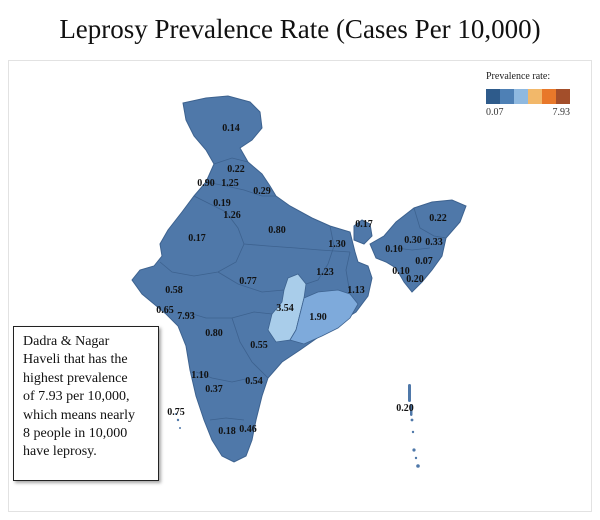  Describe the element at coordinates (561, 112) in the screenshot. I see `legend-max-label: 7.93` at that location.